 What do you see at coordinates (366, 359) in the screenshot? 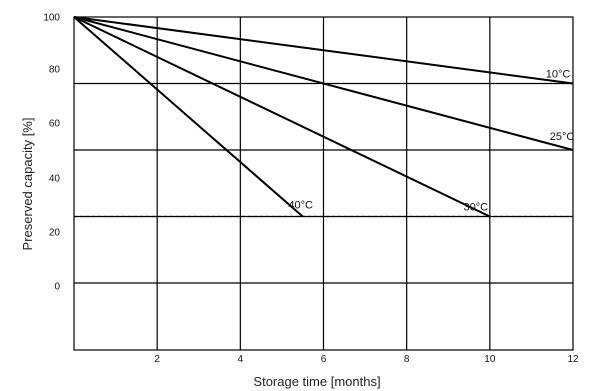
I see `x-tick-labels: 2 4 6 8 10 12` at bounding box center [366, 359].